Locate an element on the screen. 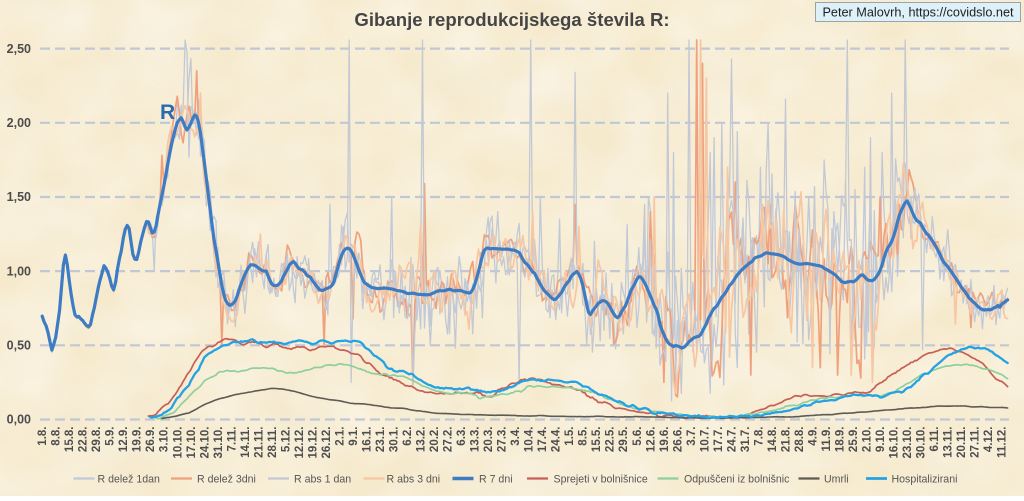  svg-text: 27.2. is located at coordinates (449, 440).